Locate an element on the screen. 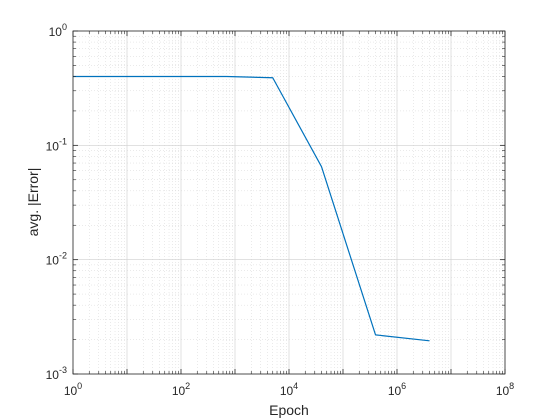 The image size is (560, 420). y-tick-labels: 10⁻³ 10⁻² 10⁻¹ 10⁰ is located at coordinates (56, 202).